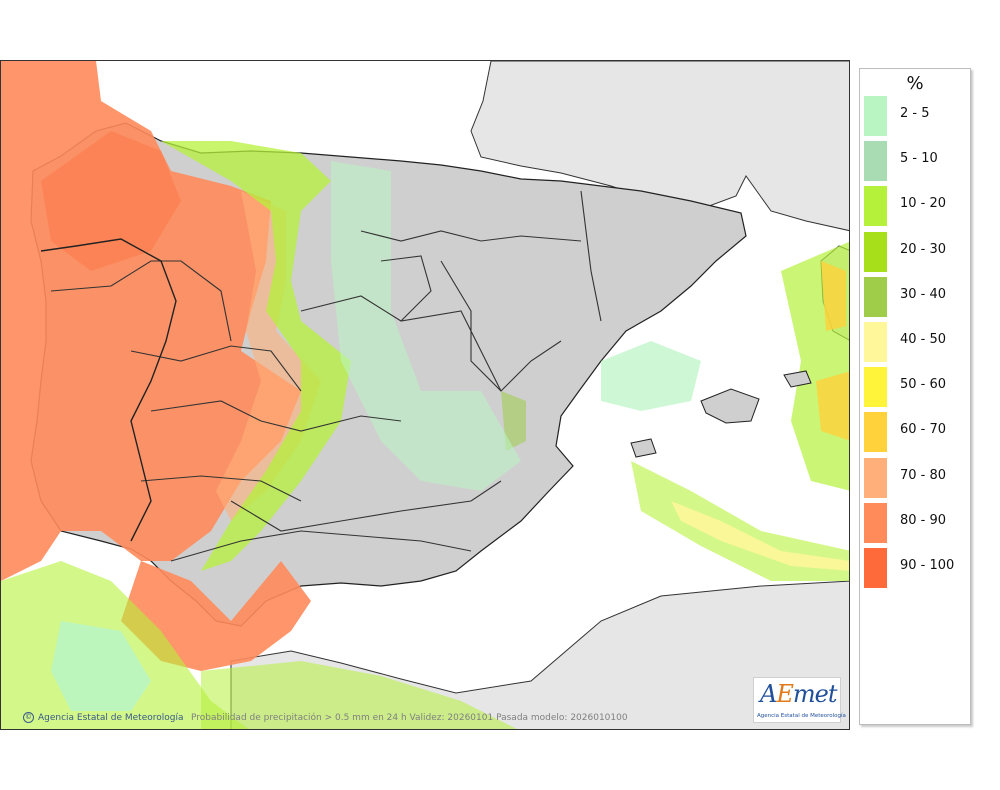 The image size is (1000, 790). Describe the element at coordinates (513, 421) in the screenshot. I see `prob-green-valencia` at that location.